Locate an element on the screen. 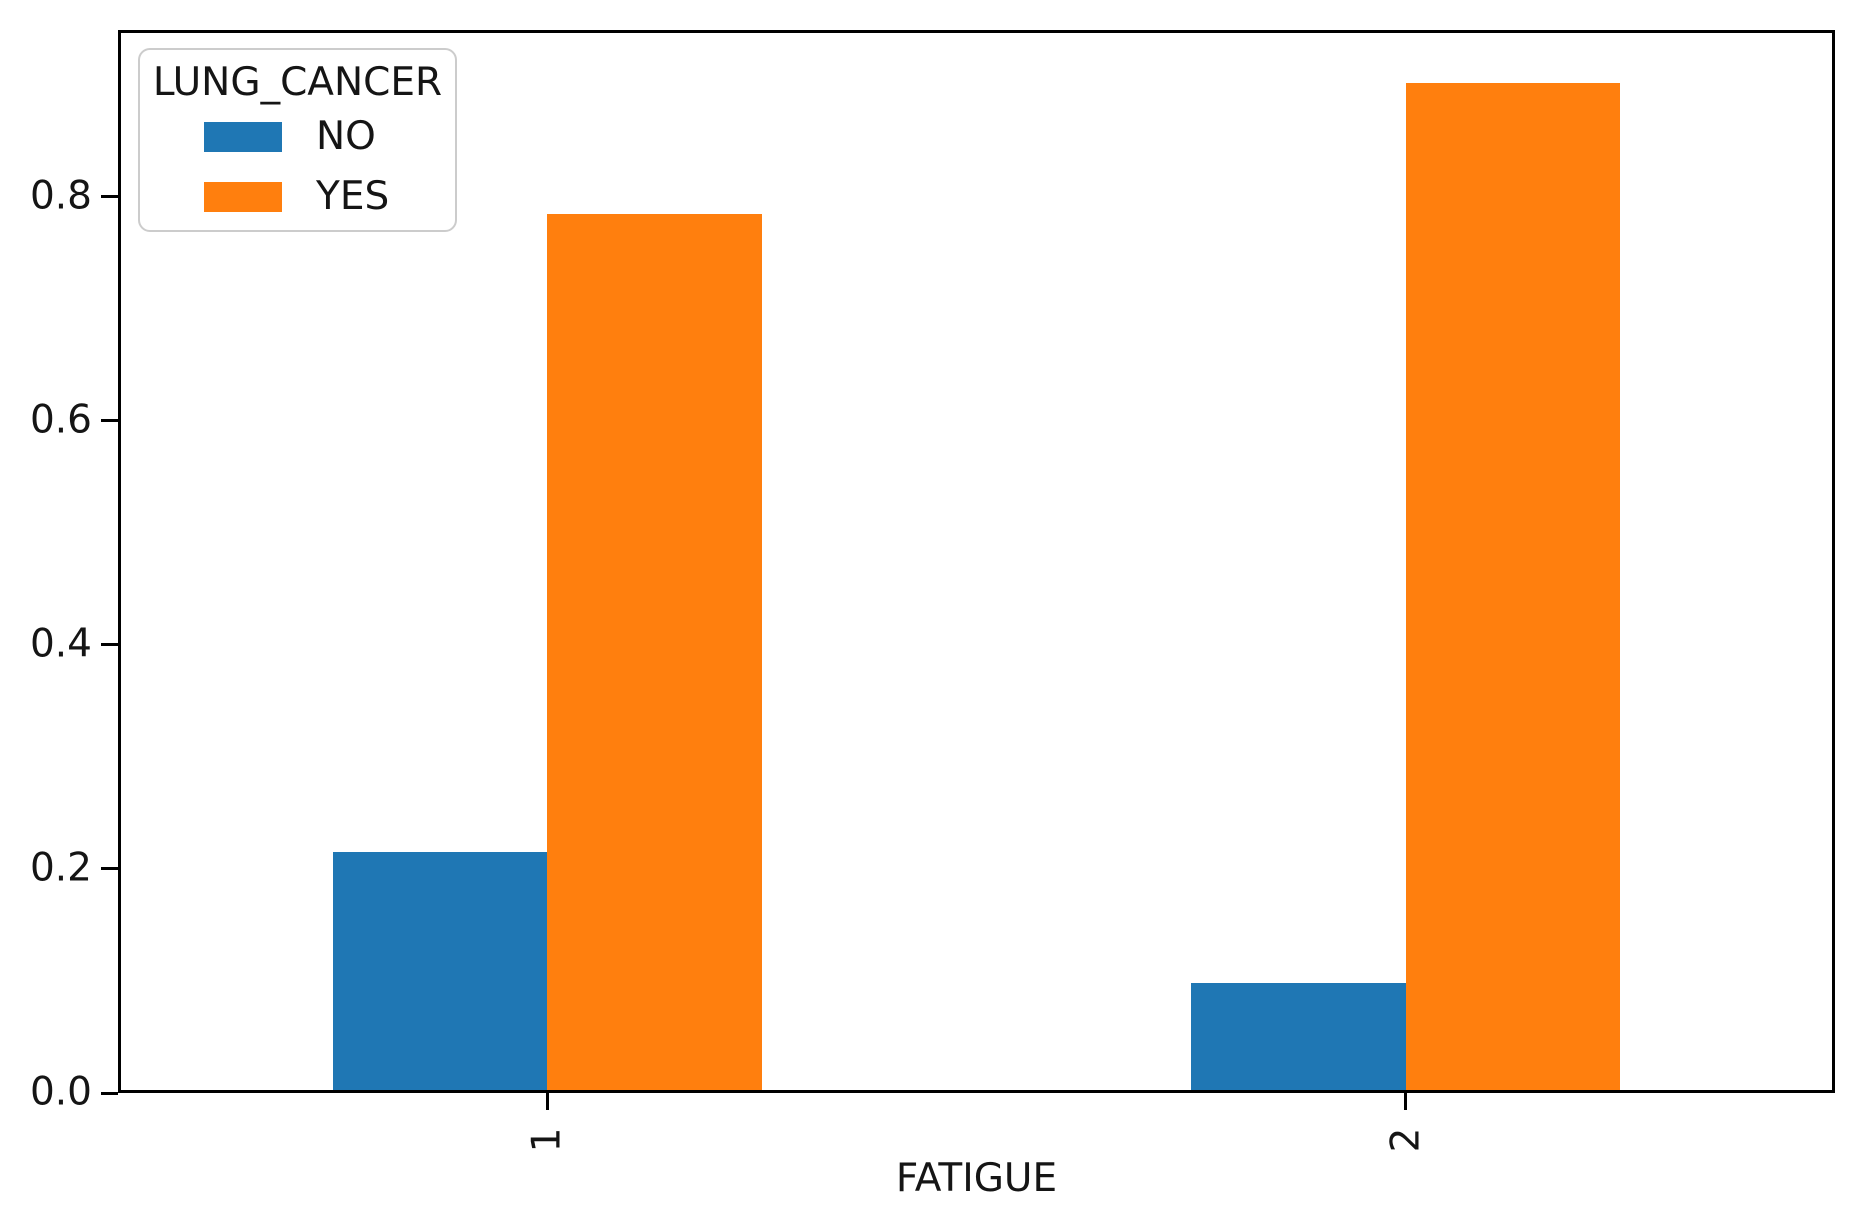 This screenshot has width=1855, height=1215. legend-label-yes: YES is located at coordinates (353, 197).